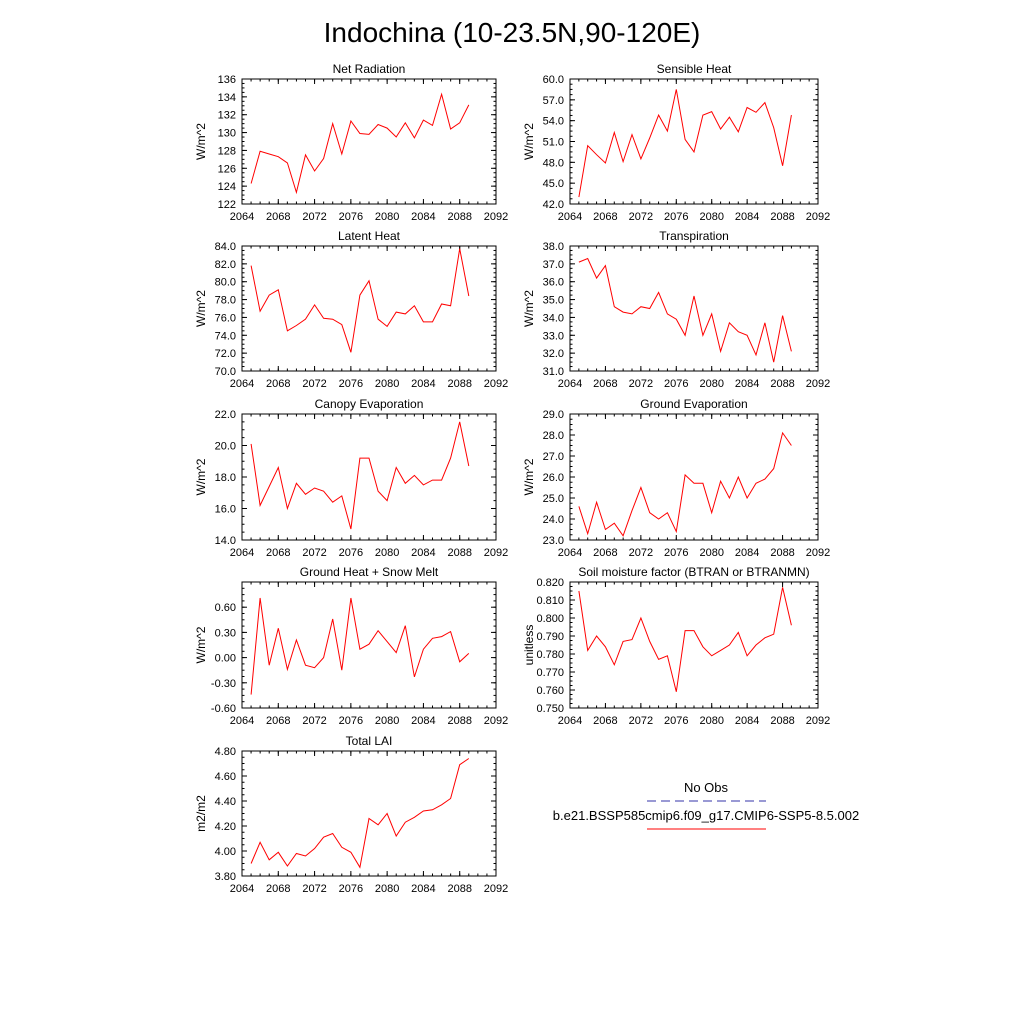 The height and width of the screenshot is (1024, 1024). I want to click on y-axis-label: unitless, so click(529, 645).